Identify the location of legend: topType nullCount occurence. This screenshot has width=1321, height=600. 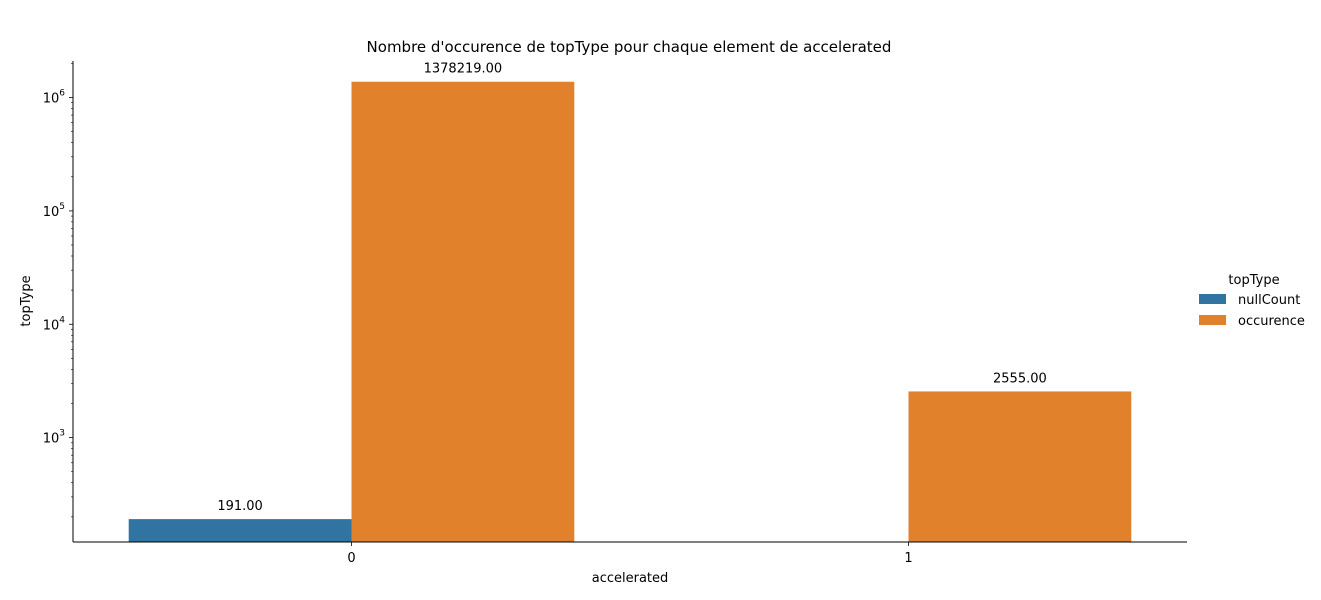
(1252, 301).